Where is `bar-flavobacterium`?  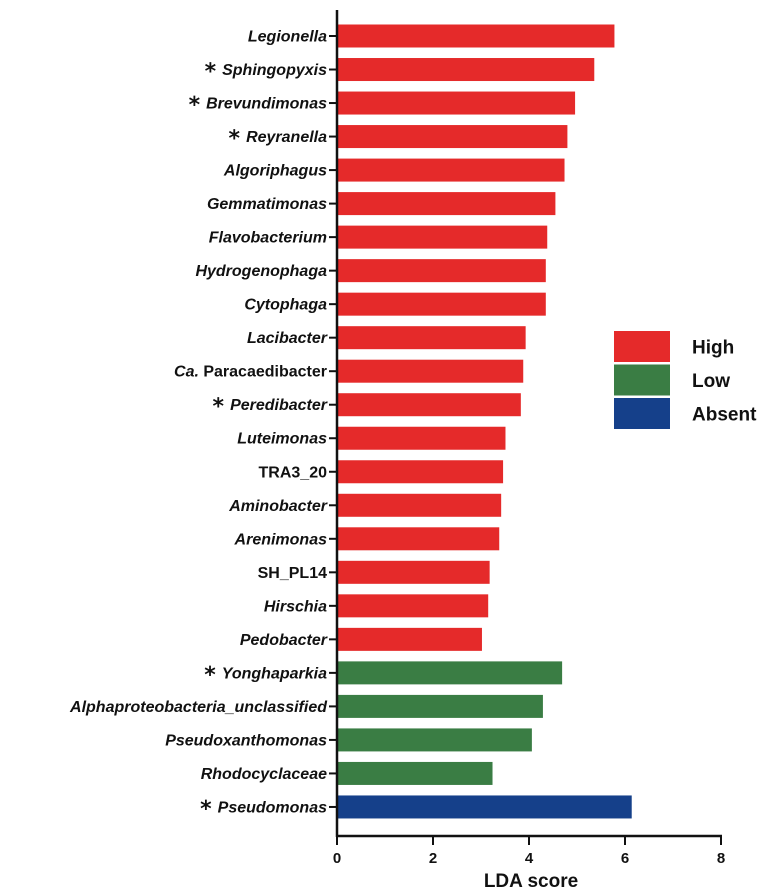
bar-flavobacterium is located at coordinates (442, 237).